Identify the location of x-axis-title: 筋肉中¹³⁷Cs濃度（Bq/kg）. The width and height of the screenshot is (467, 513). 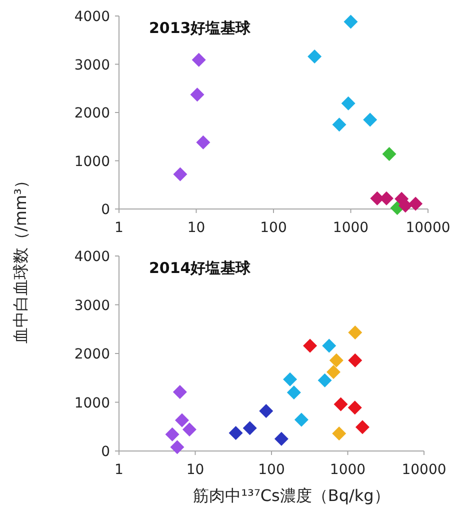
(291, 495).